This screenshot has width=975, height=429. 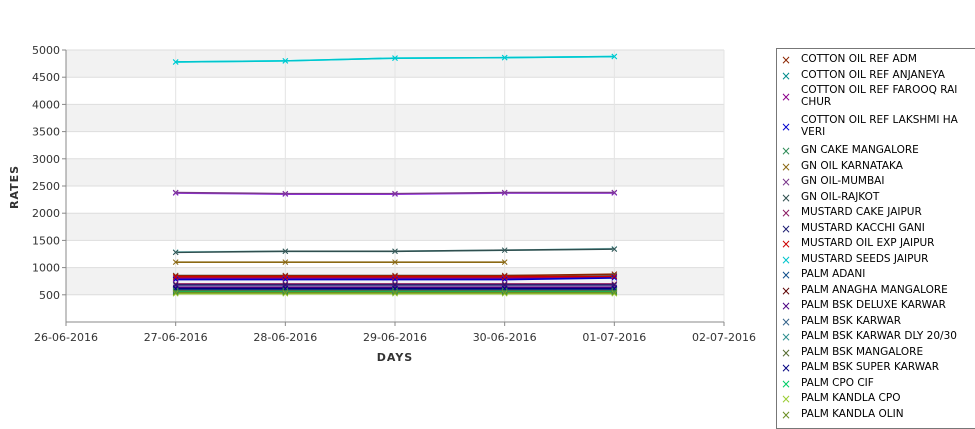 What do you see at coordinates (724, 337) in the screenshot?
I see `x-tick-label: 02-07-2016` at bounding box center [724, 337].